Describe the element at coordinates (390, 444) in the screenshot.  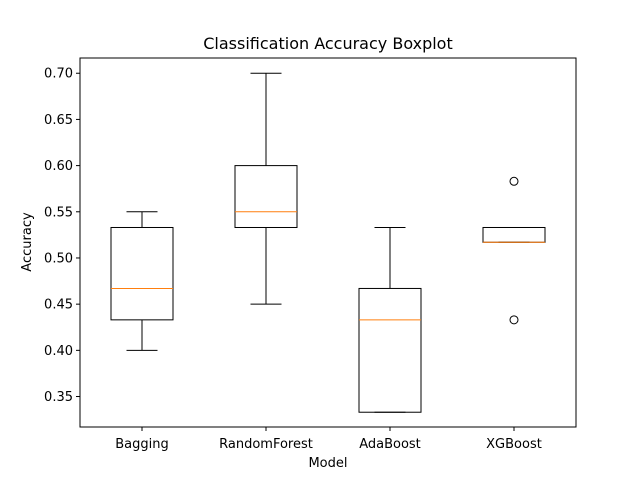
I see `x-tick-label: AdaBoost` at that location.